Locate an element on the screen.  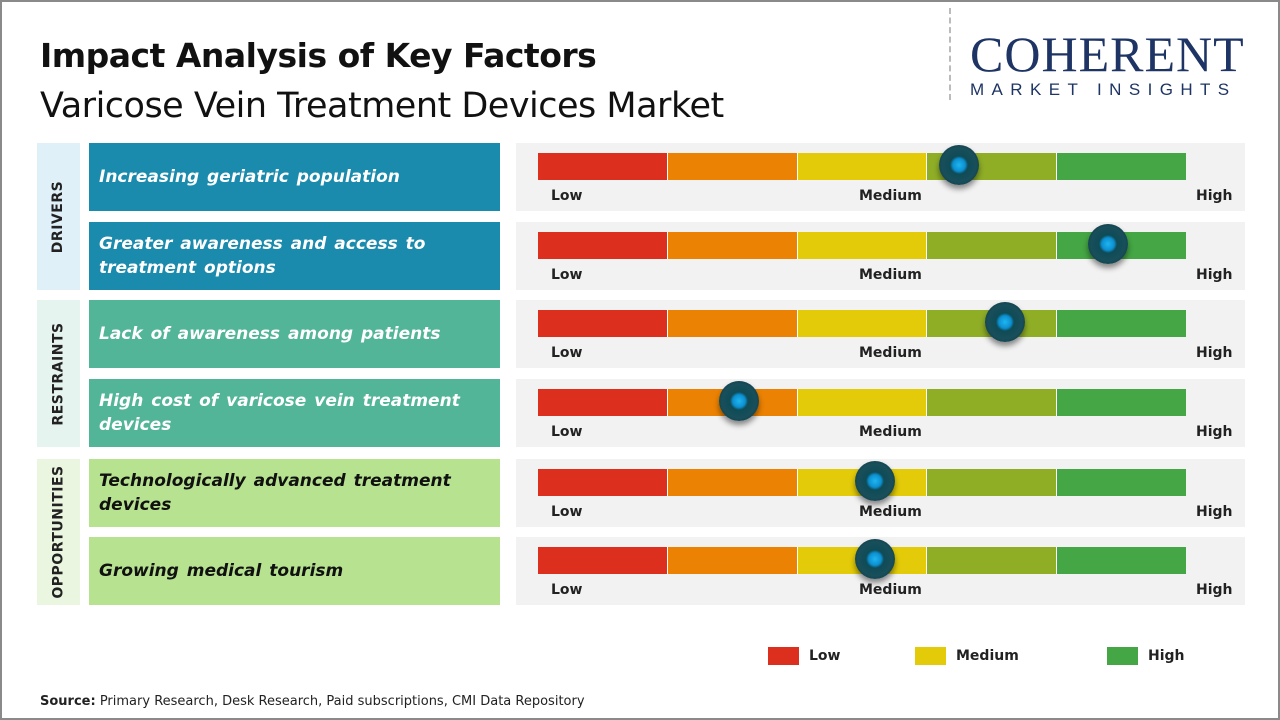
legend-low: Low is located at coordinates (804, 656).